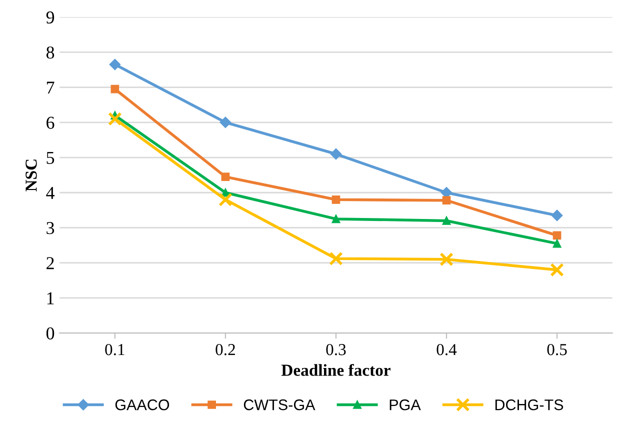  Describe the element at coordinates (50, 52) in the screenshot. I see `y-tick-label: 8` at that location.